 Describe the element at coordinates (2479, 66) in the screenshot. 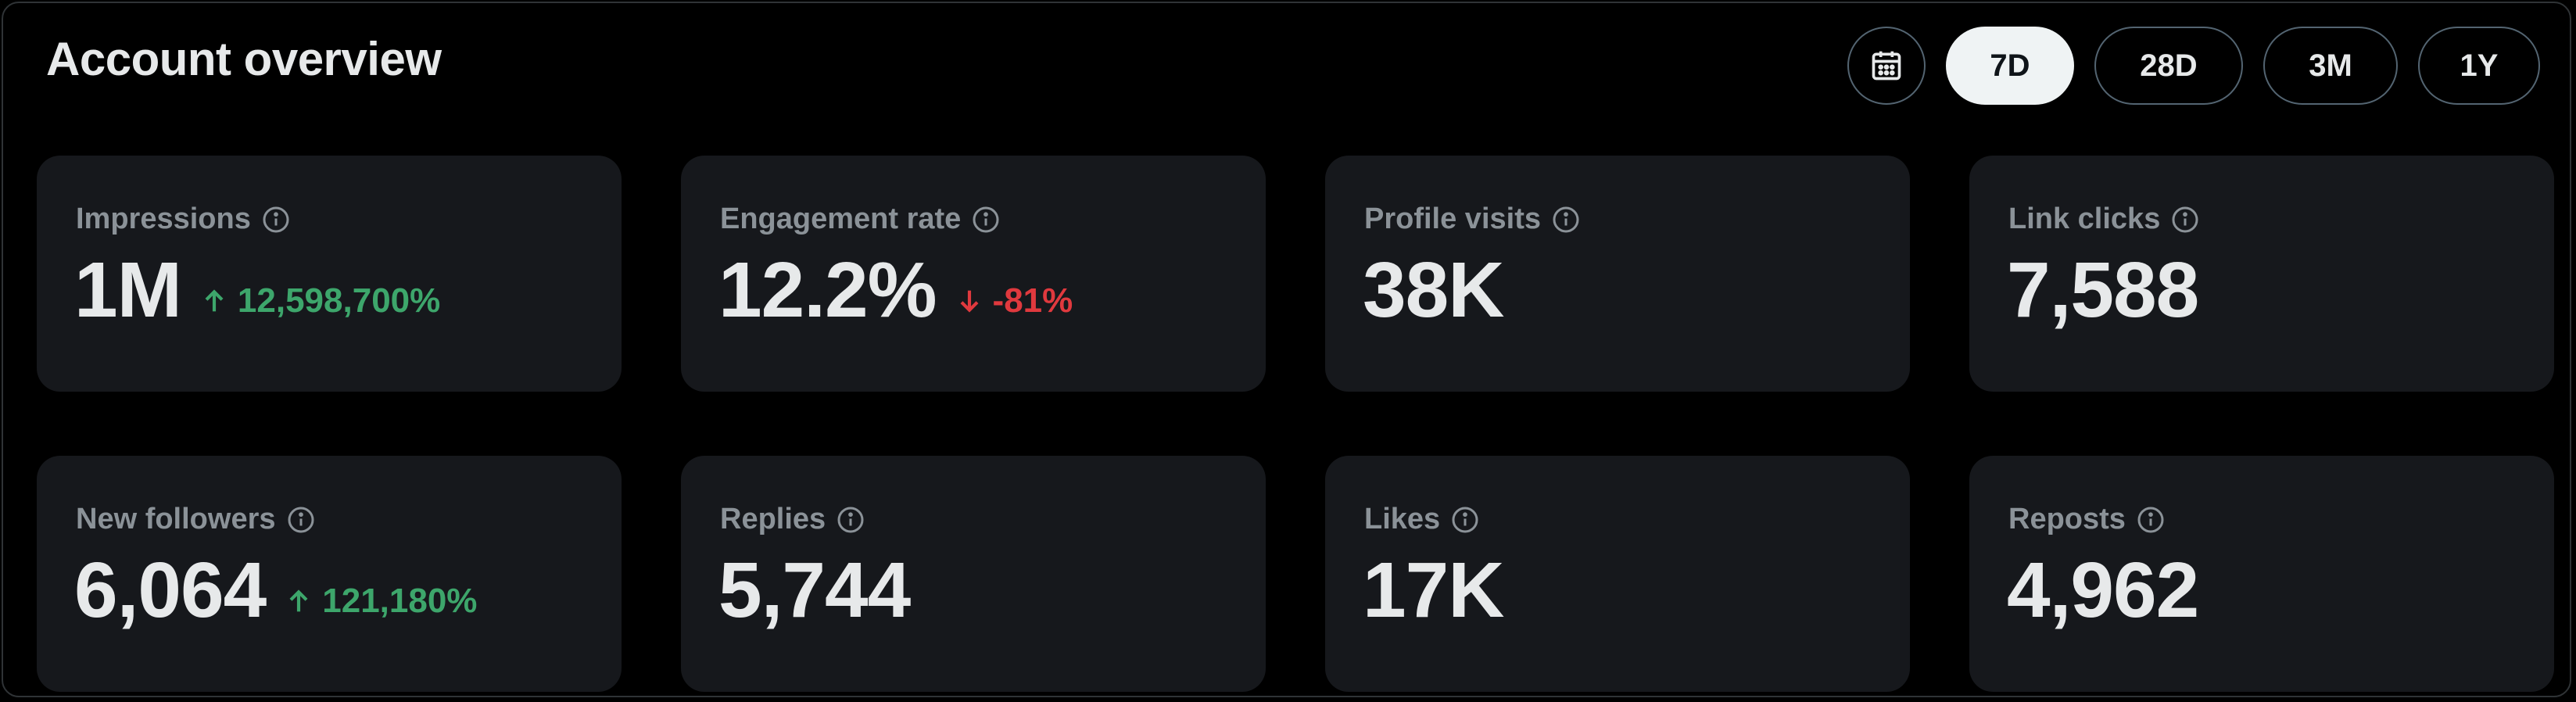

I see `range-option-1y: 1Y` at that location.